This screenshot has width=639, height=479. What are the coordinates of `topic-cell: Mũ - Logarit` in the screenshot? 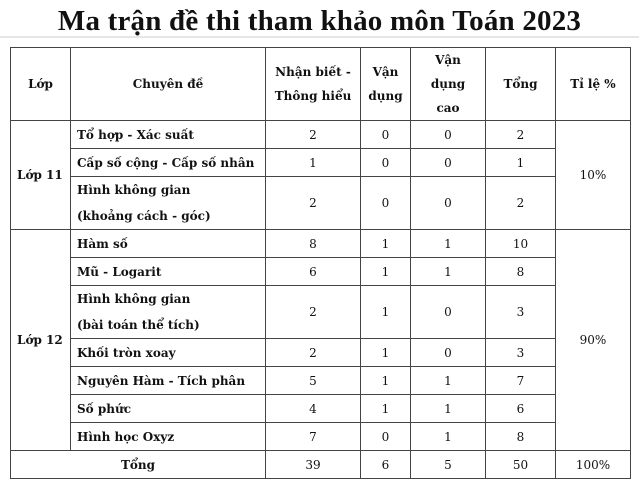 It's located at (168, 271).